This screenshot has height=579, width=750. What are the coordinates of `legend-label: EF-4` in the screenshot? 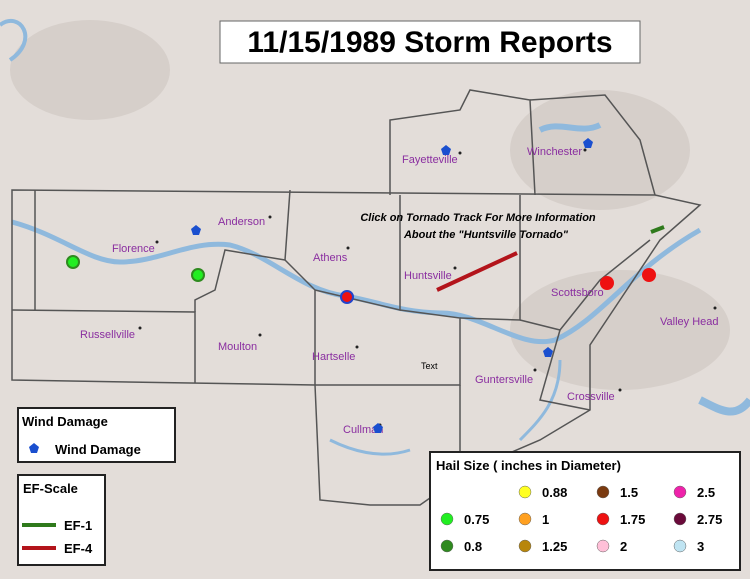 It's located at (78, 548).